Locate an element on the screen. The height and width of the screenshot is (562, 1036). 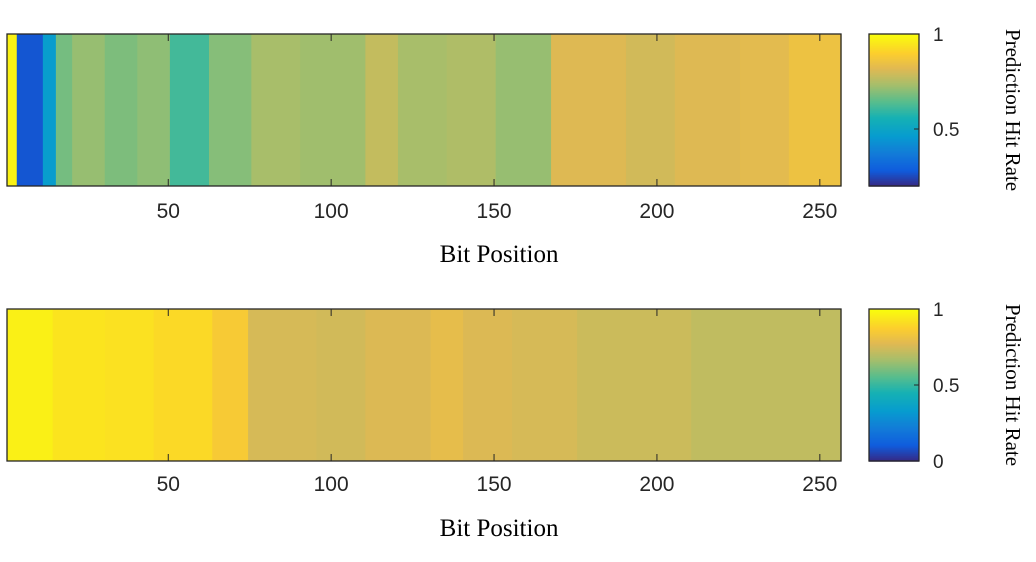
colorbar-1-label: Prediction Hit Rate is located at coordinates (1013, 110).